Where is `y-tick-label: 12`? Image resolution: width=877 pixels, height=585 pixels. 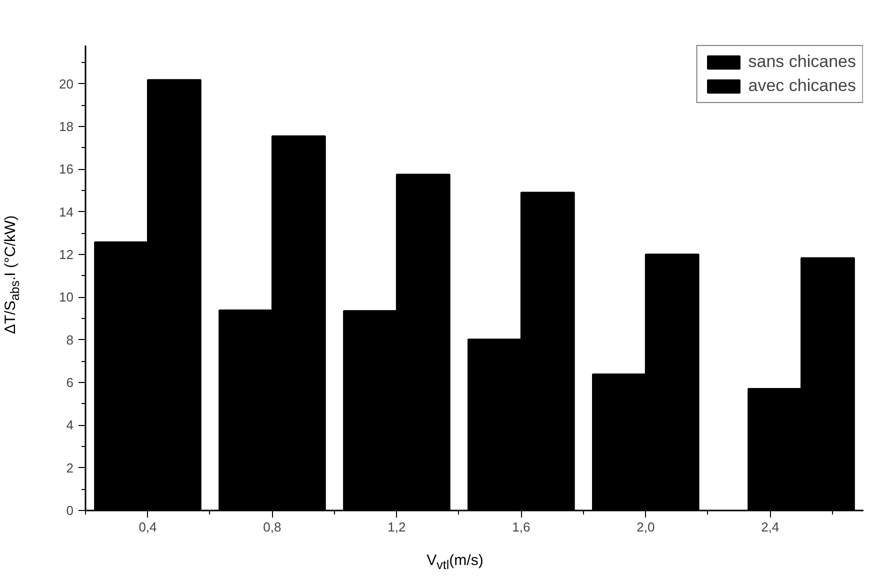
y-tick-label: 12 is located at coordinates (66, 254).